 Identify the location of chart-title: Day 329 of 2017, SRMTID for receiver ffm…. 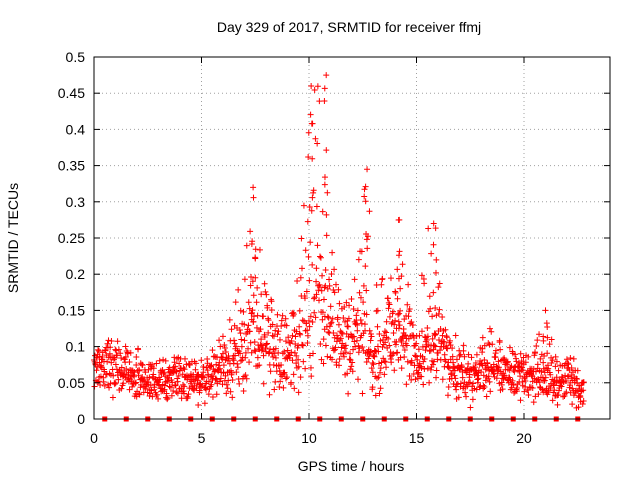
(349, 27).